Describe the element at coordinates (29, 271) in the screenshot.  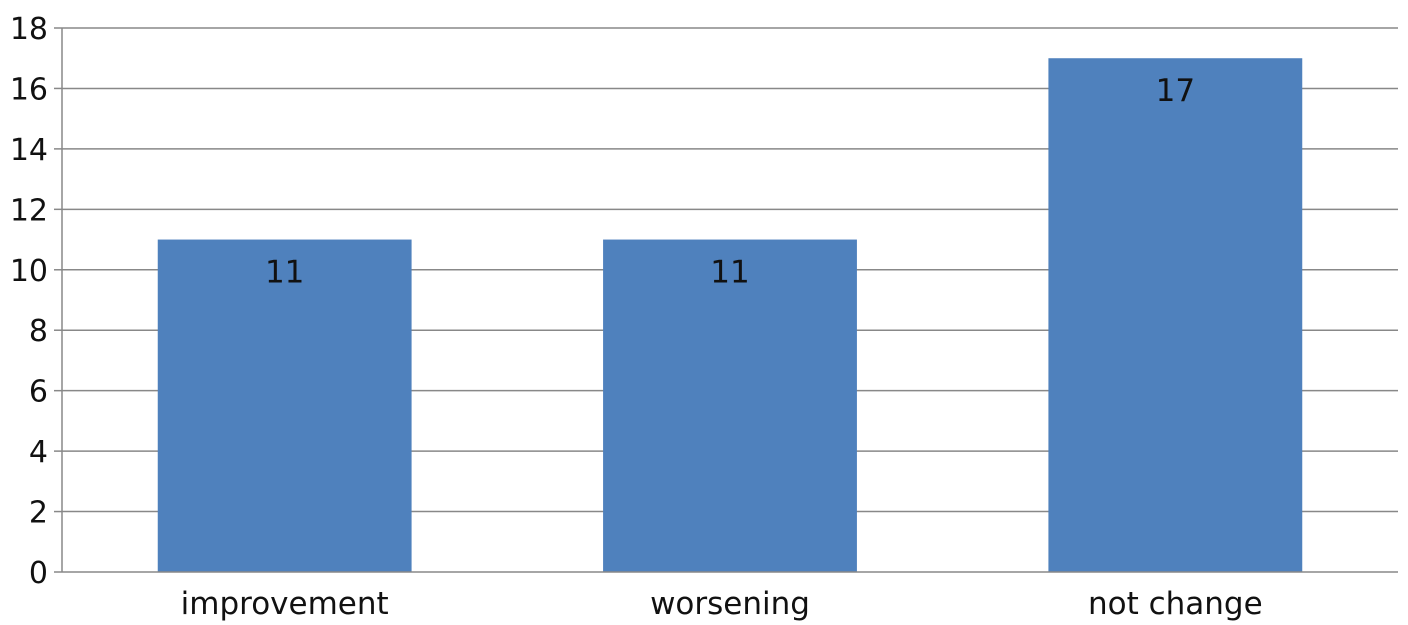
I see `y-tick-label: 10` at that location.